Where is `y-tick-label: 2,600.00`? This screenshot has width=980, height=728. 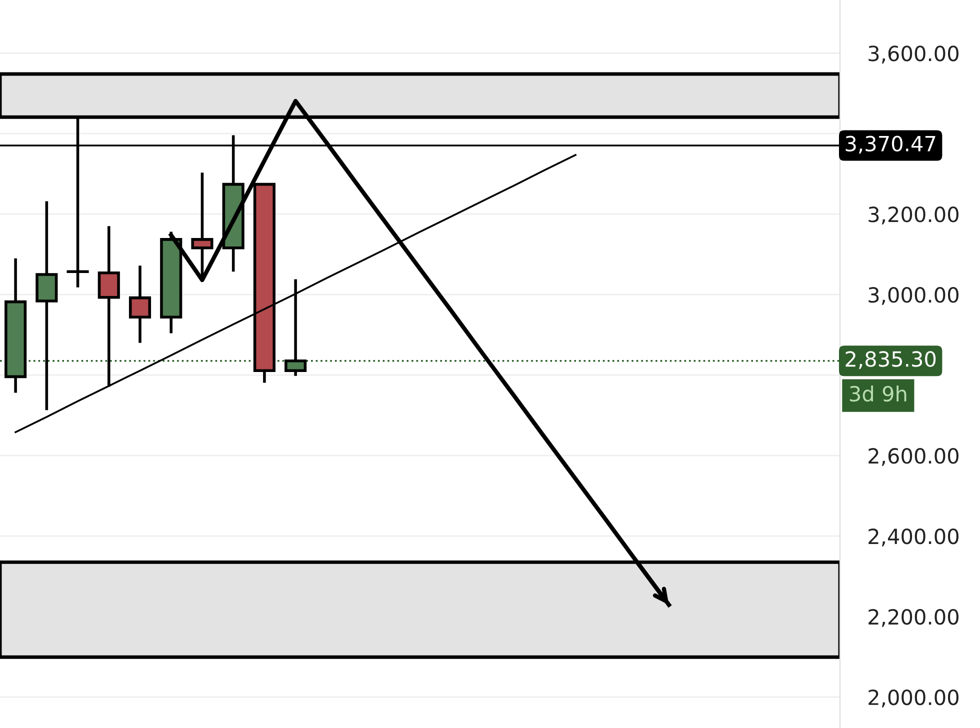 y-tick-label: 2,600.00 is located at coordinates (913, 457).